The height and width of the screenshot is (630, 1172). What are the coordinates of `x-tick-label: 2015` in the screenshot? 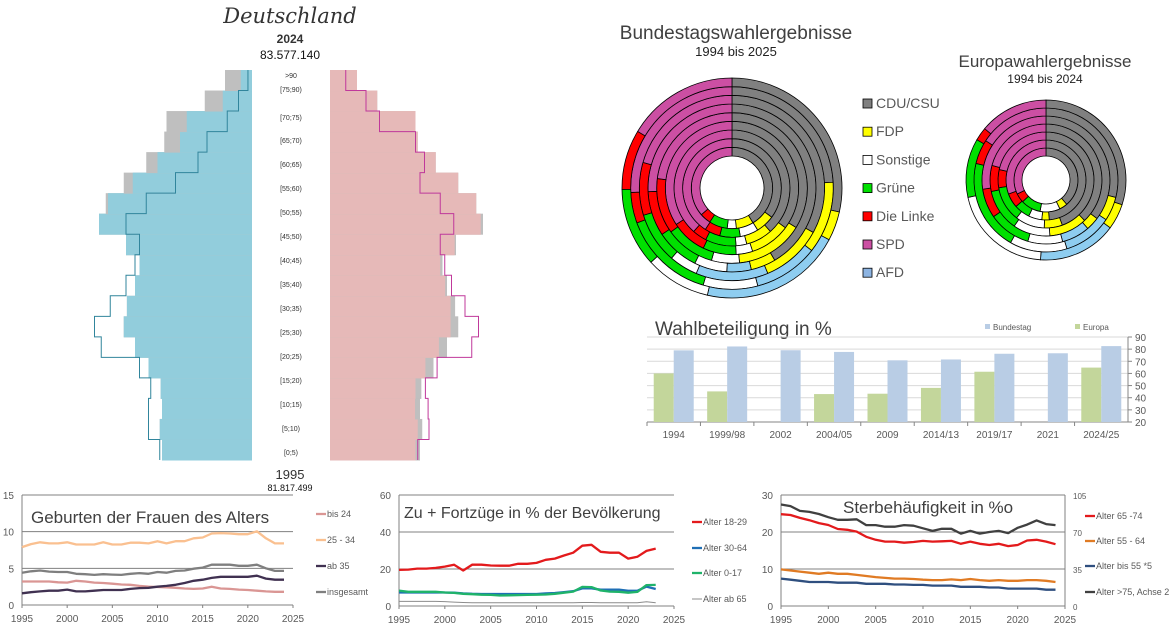 It's located at (203, 619).